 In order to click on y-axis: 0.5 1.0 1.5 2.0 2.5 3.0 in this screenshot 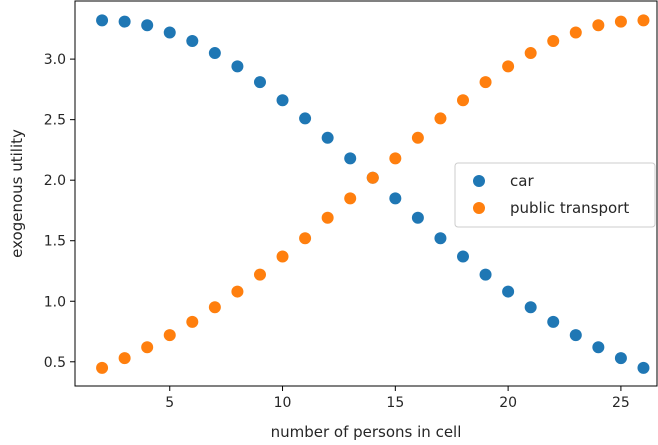, I will do `click(59, 211)`.